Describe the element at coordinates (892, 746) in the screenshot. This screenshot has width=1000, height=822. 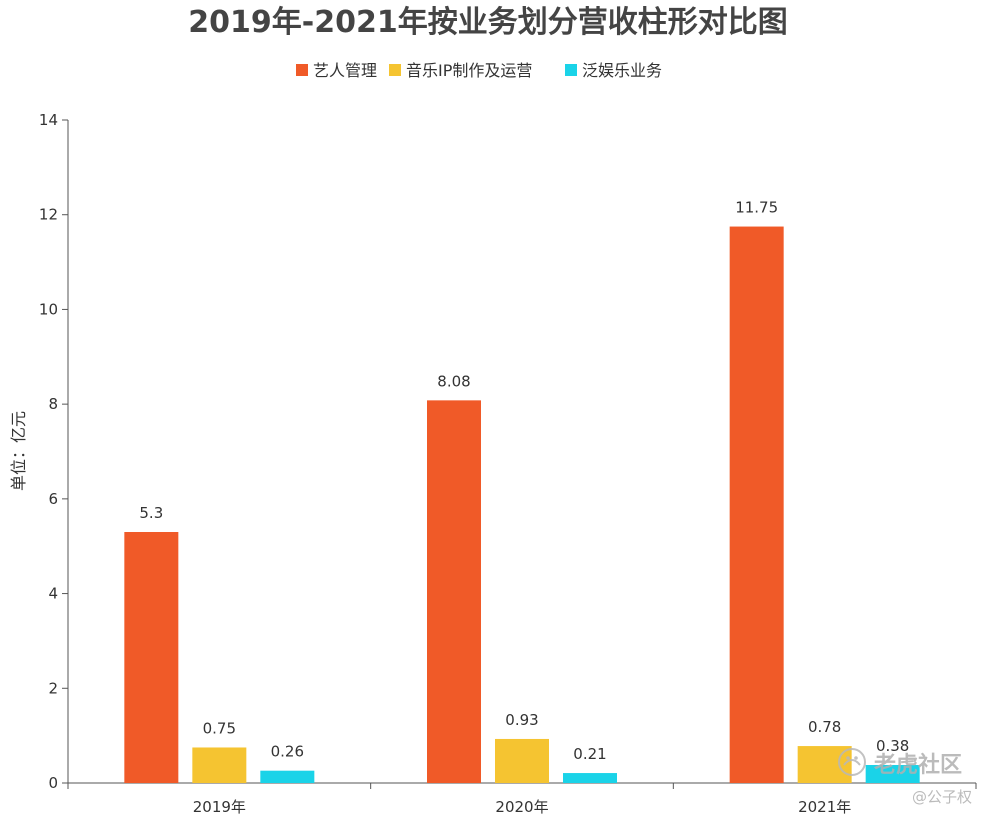
I see `data-label: 0.38` at that location.